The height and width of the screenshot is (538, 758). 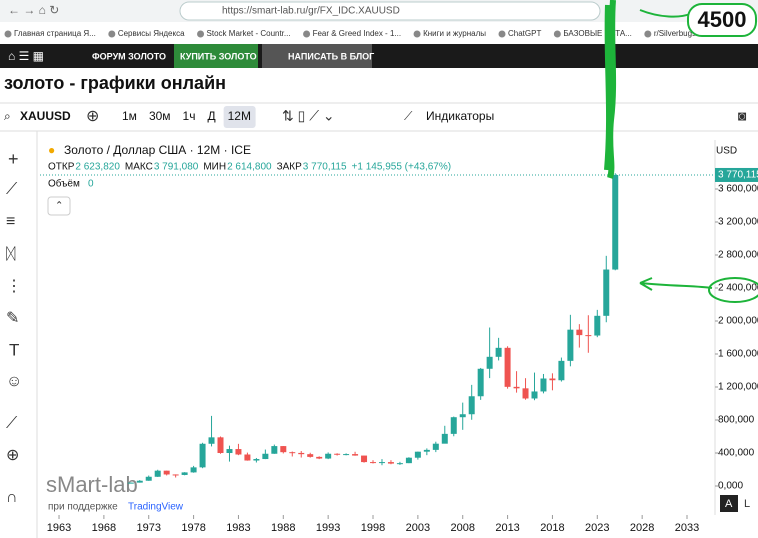 What do you see at coordinates (218, 56) in the screenshot?
I see `nav-buy: КУПИТЬ ЗОЛОТО` at bounding box center [218, 56].